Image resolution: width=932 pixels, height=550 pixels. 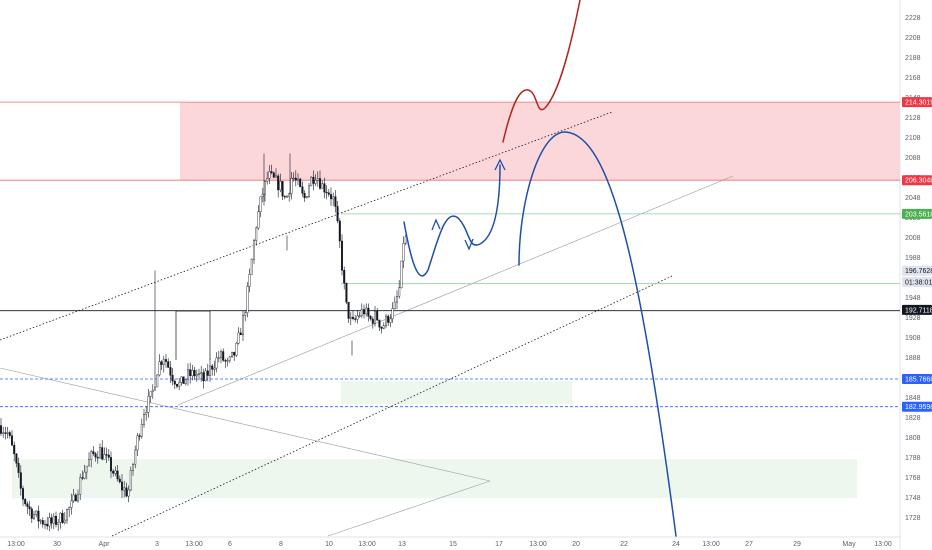 What do you see at coordinates (329, 544) in the screenshot?
I see `time-tick-label: 10` at bounding box center [329, 544].